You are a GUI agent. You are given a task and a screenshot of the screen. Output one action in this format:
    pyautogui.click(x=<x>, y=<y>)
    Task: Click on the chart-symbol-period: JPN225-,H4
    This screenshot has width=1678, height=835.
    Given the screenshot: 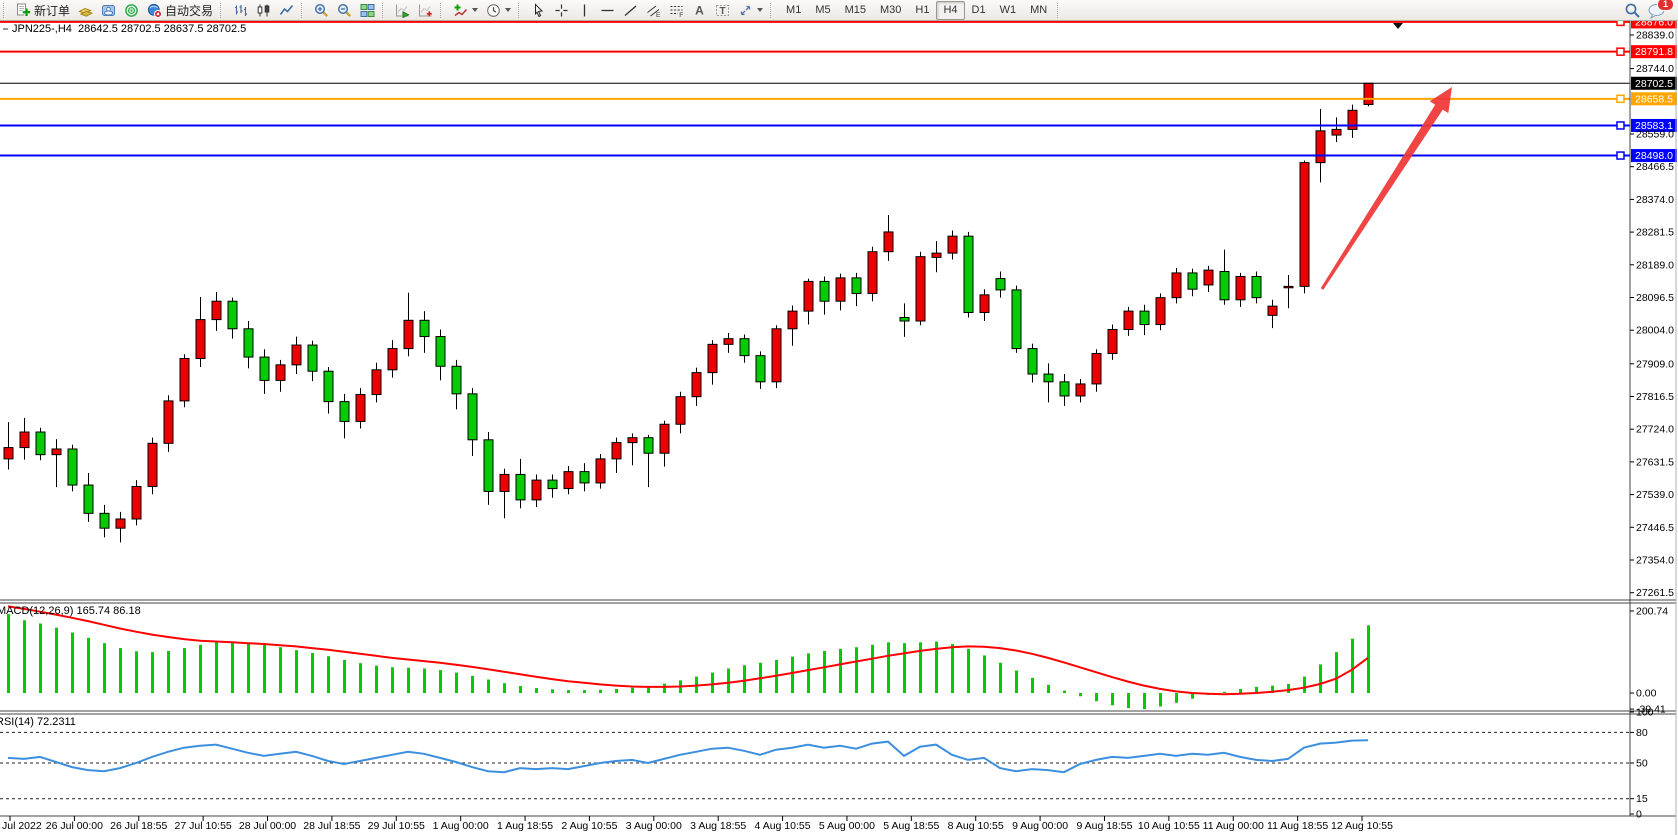 What is the action you would take?
    pyautogui.click(x=42, y=29)
    